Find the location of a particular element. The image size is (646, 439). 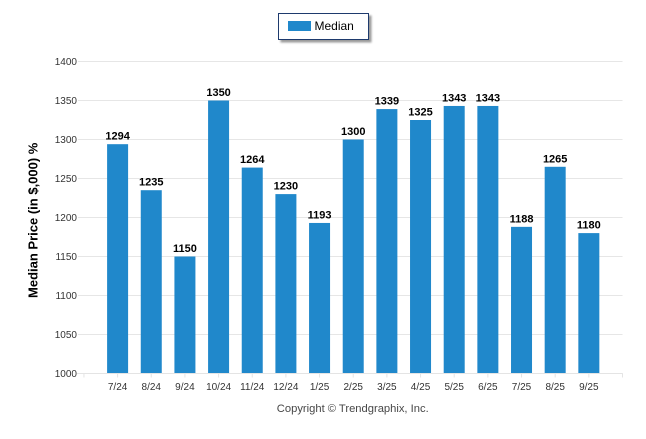

svg-text: 1180 is located at coordinates (589, 226).